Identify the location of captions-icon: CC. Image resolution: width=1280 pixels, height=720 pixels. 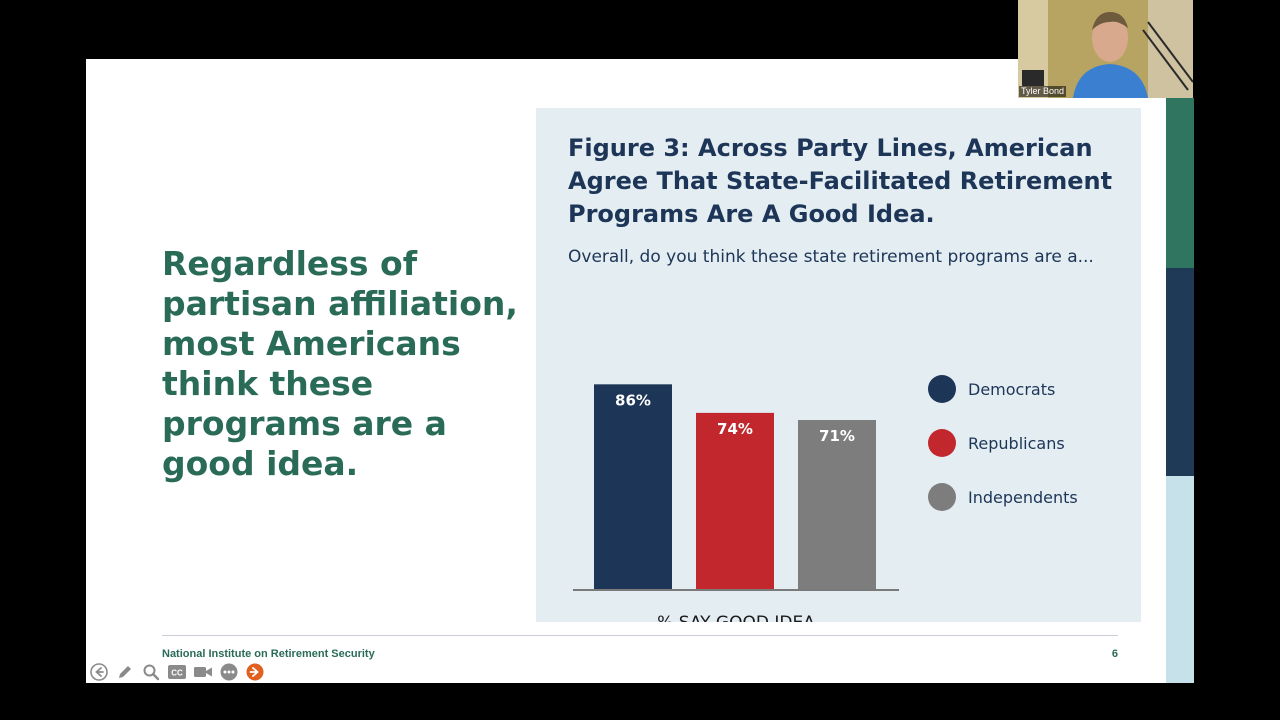
(177, 672).